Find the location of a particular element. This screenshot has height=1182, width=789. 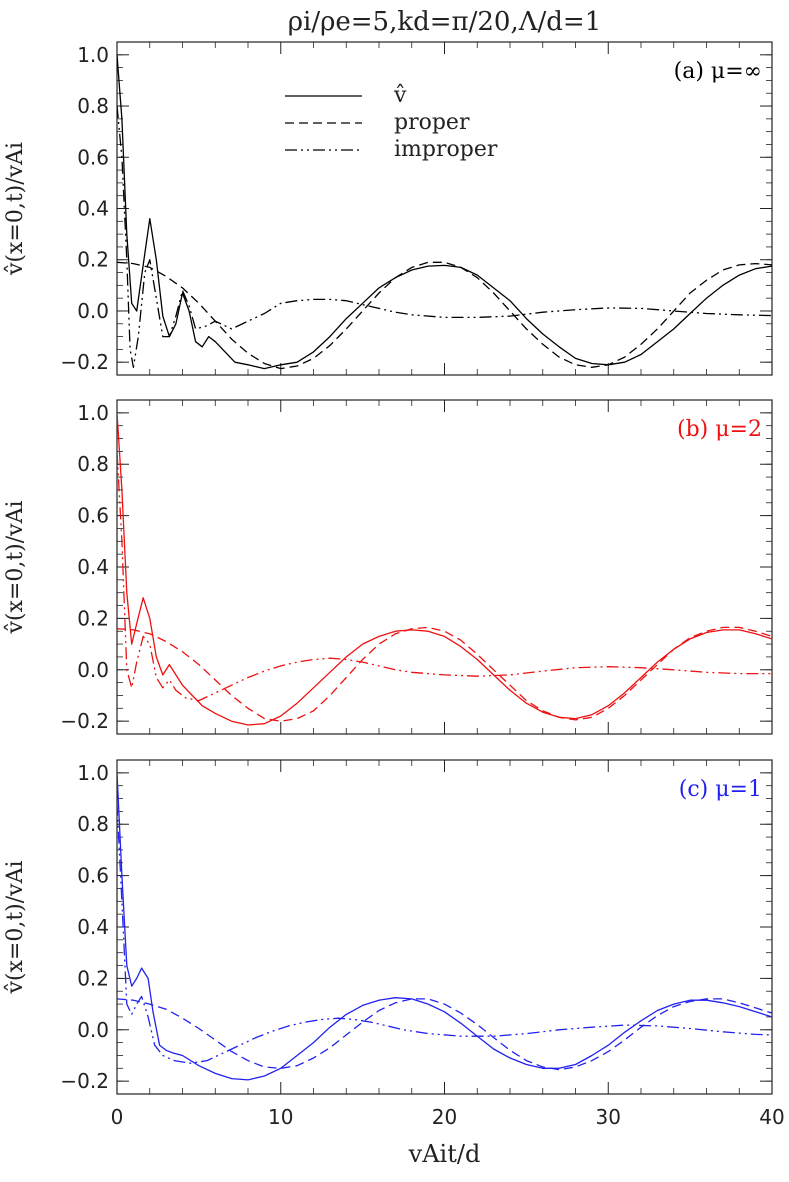

x-tick-label: 30 is located at coordinates (608, 1117).